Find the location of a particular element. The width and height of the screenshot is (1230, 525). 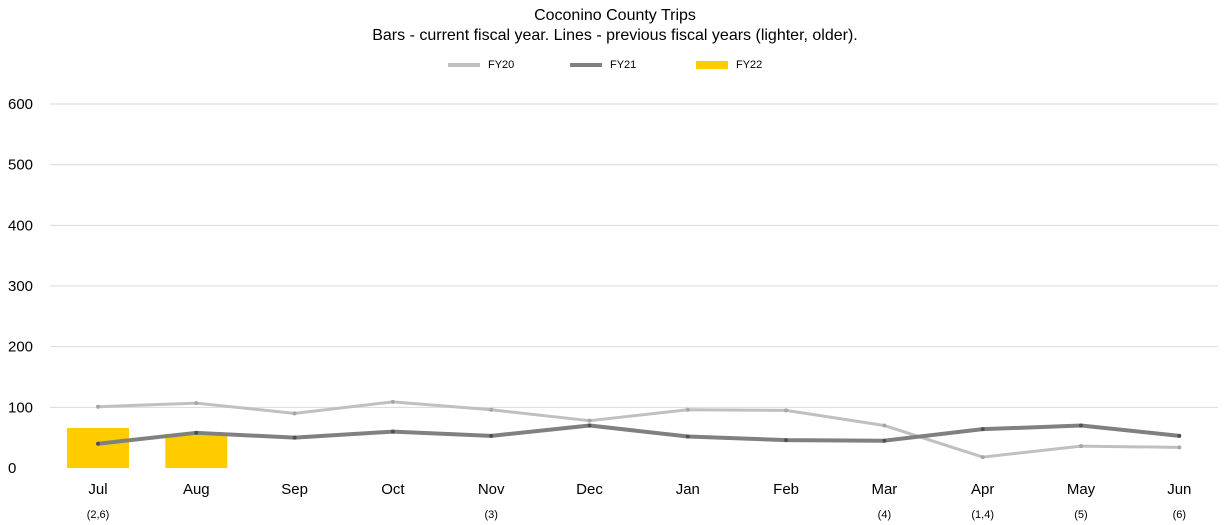

line-fy20 is located at coordinates (638, 429).